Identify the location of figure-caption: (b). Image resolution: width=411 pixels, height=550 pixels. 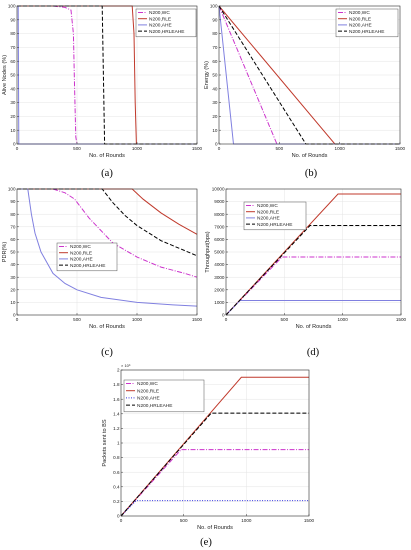
(311, 173).